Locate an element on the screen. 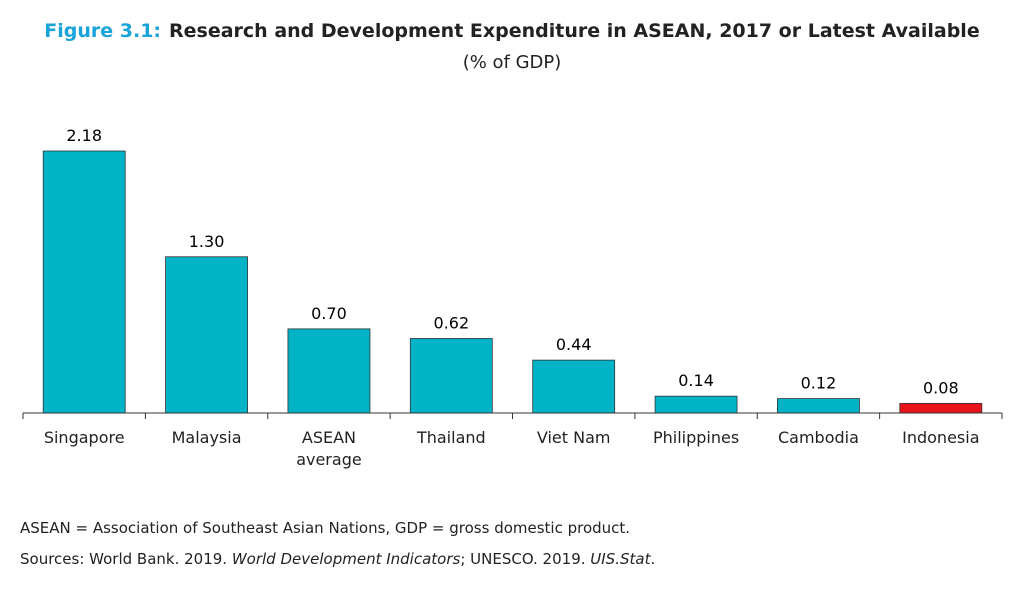 Image resolution: width=1024 pixels, height=593 pixels. x-tick-label: Thailand is located at coordinates (451, 437).